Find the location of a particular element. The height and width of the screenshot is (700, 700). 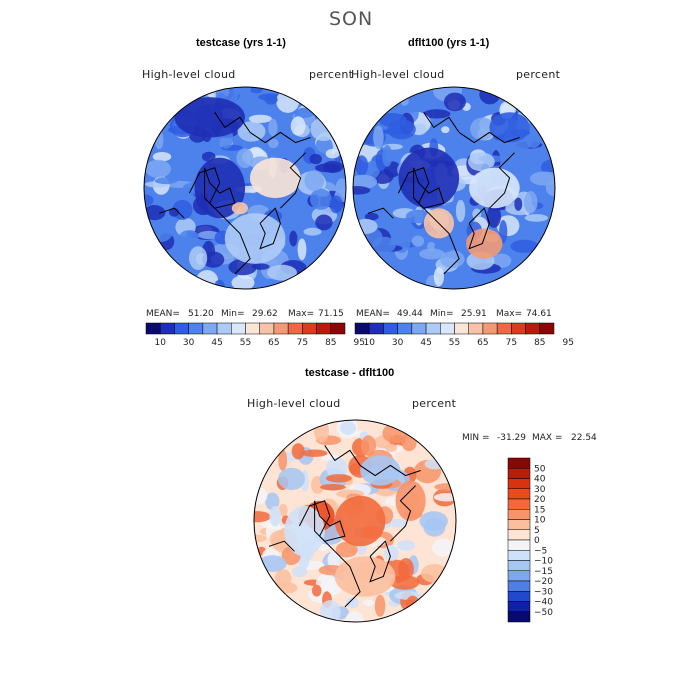

colorbar-tick-label: 20 is located at coordinates (540, 500).